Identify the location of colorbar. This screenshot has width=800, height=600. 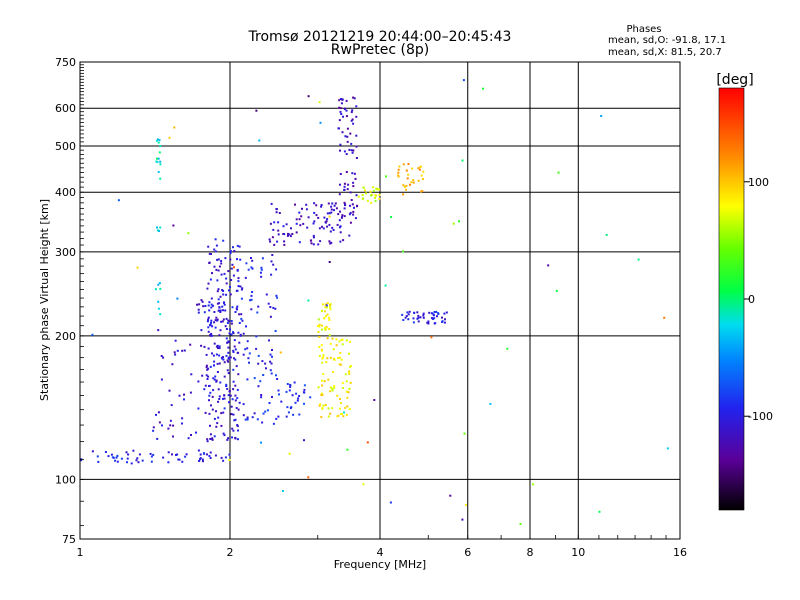
(731, 299).